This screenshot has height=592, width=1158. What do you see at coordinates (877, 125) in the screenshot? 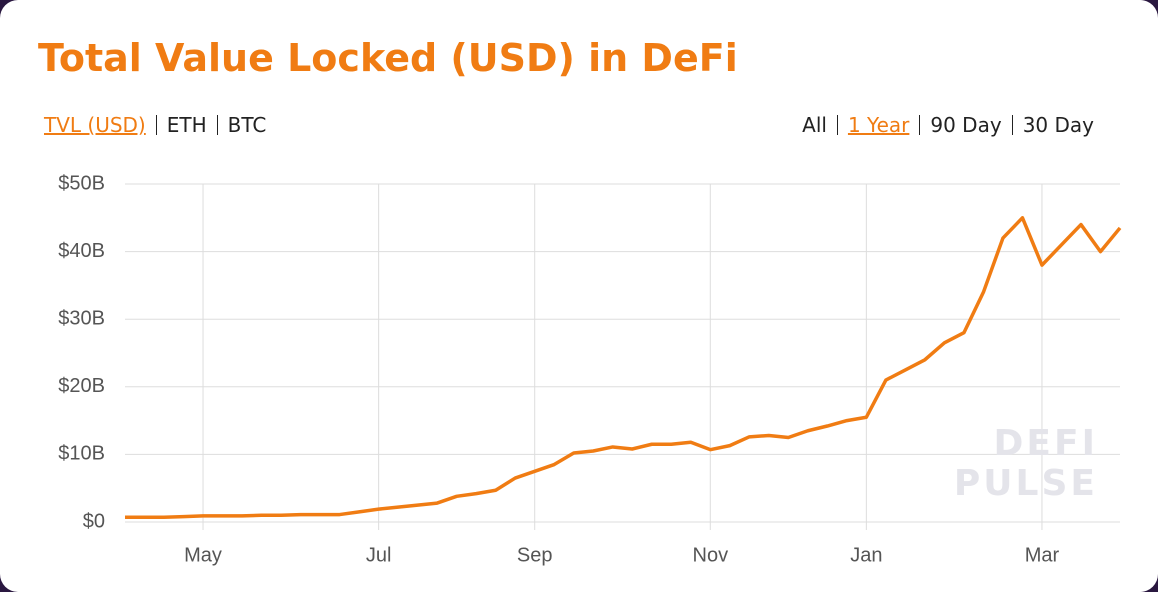
I see `tab: 1 Year` at bounding box center [877, 125].